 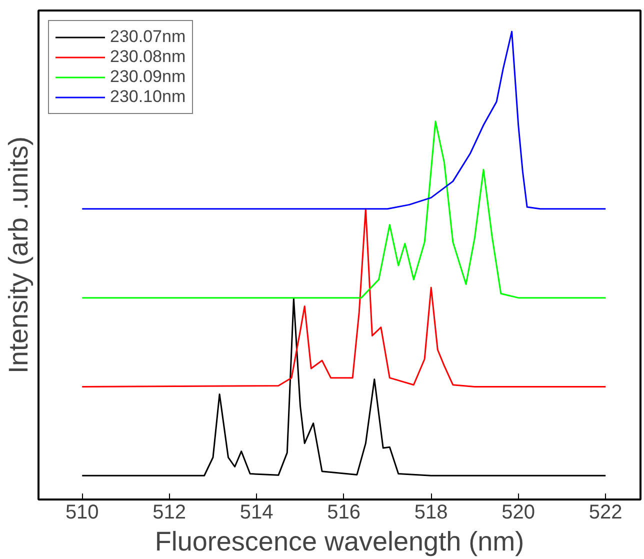 What do you see at coordinates (82, 513) in the screenshot?
I see `x-tick-label: 510` at bounding box center [82, 513].